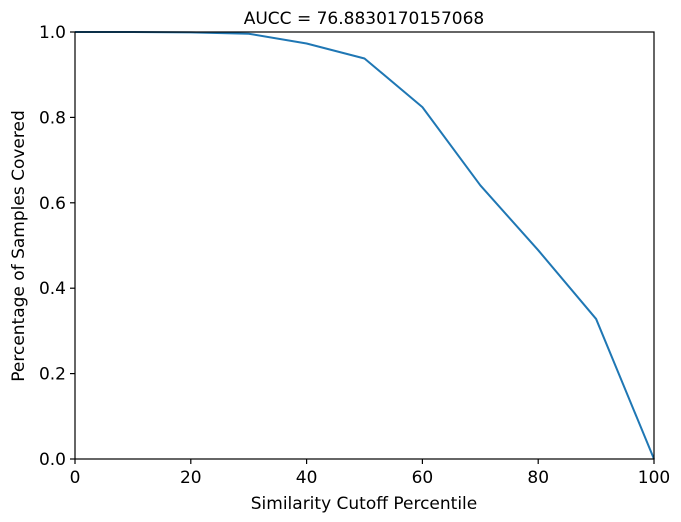 The image size is (681, 522). What do you see at coordinates (52, 460) in the screenshot?
I see `y-tick-label: 0.0` at bounding box center [52, 460].